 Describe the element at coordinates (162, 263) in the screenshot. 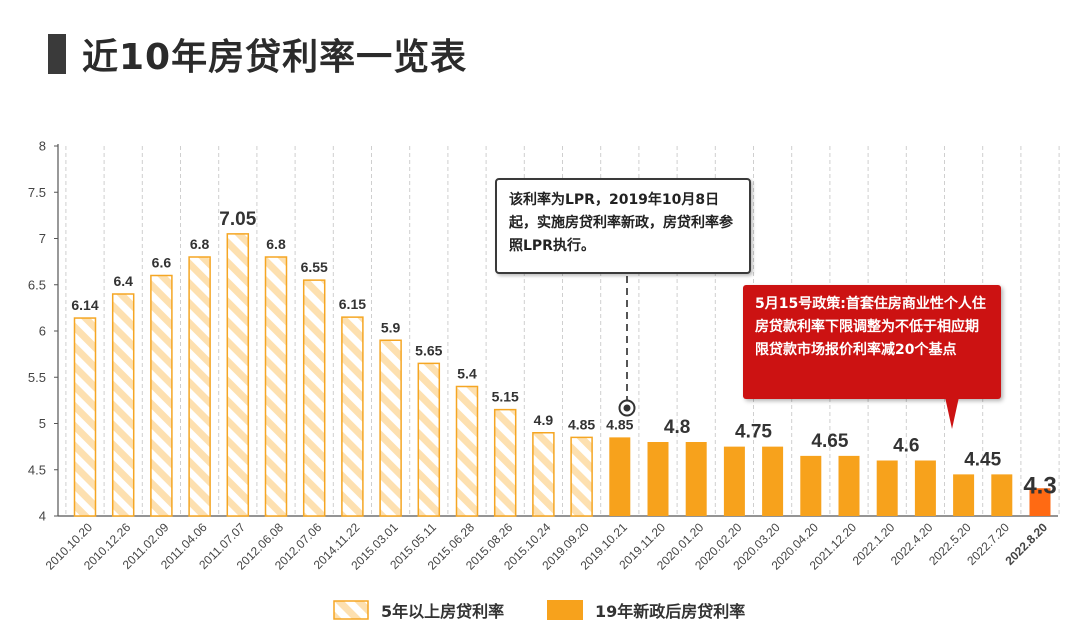

I see `data-label-2011.02.09: 6.6` at that location.